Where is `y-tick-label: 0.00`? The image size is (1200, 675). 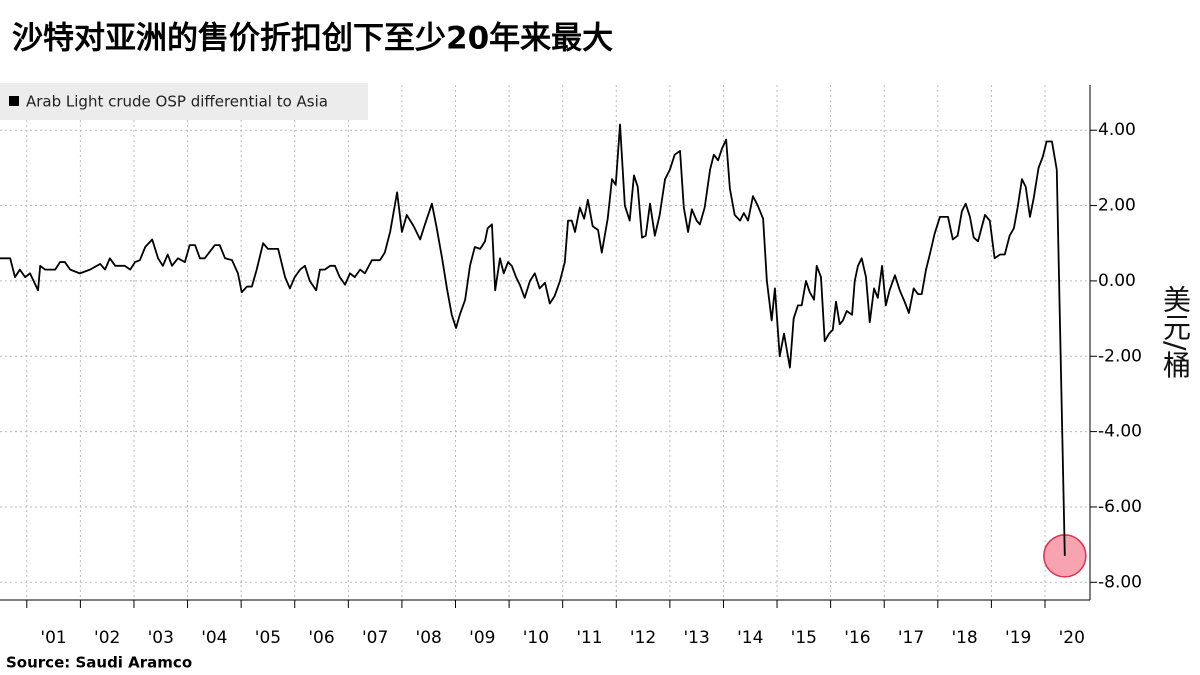
y-tick-label: 0.00 is located at coordinates (1117, 281).